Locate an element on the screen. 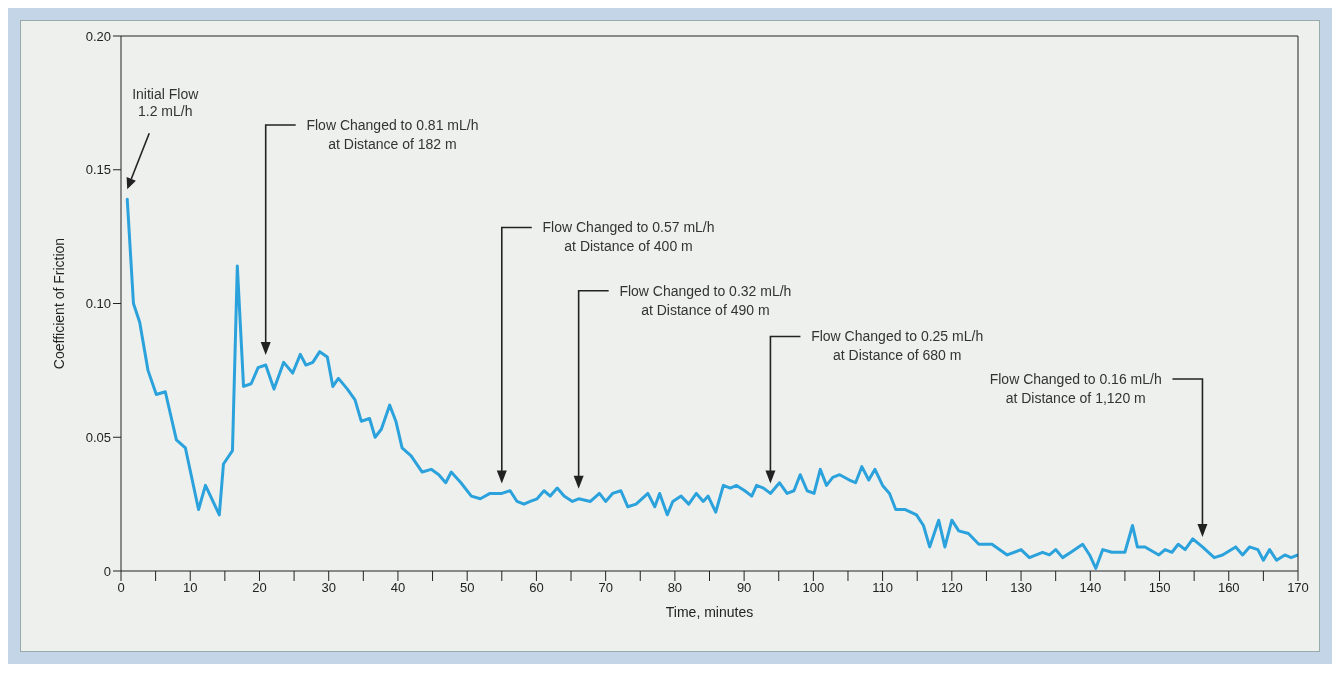 This screenshot has height=680, width=1340. x-tick-label: 170 is located at coordinates (1298, 588).